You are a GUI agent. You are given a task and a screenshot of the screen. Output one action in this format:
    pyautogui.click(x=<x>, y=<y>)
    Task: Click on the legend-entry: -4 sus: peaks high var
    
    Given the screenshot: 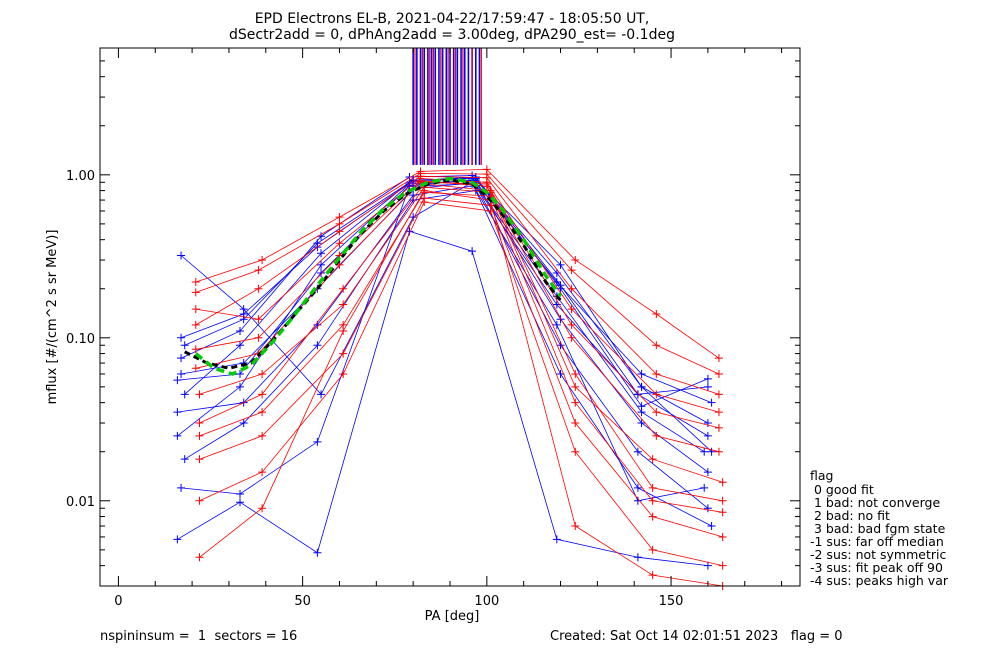 What is the action you would take?
    pyautogui.click(x=879, y=580)
    